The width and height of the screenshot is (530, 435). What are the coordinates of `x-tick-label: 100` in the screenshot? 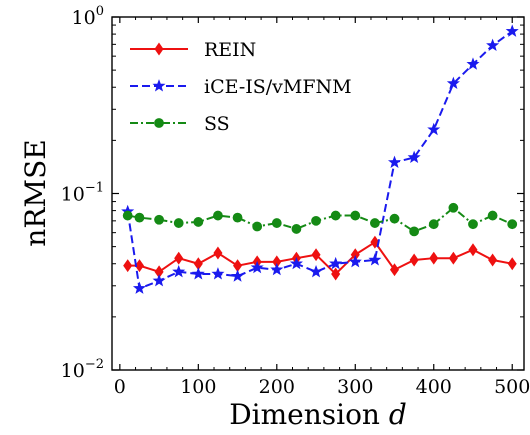 It's located at (198, 387).